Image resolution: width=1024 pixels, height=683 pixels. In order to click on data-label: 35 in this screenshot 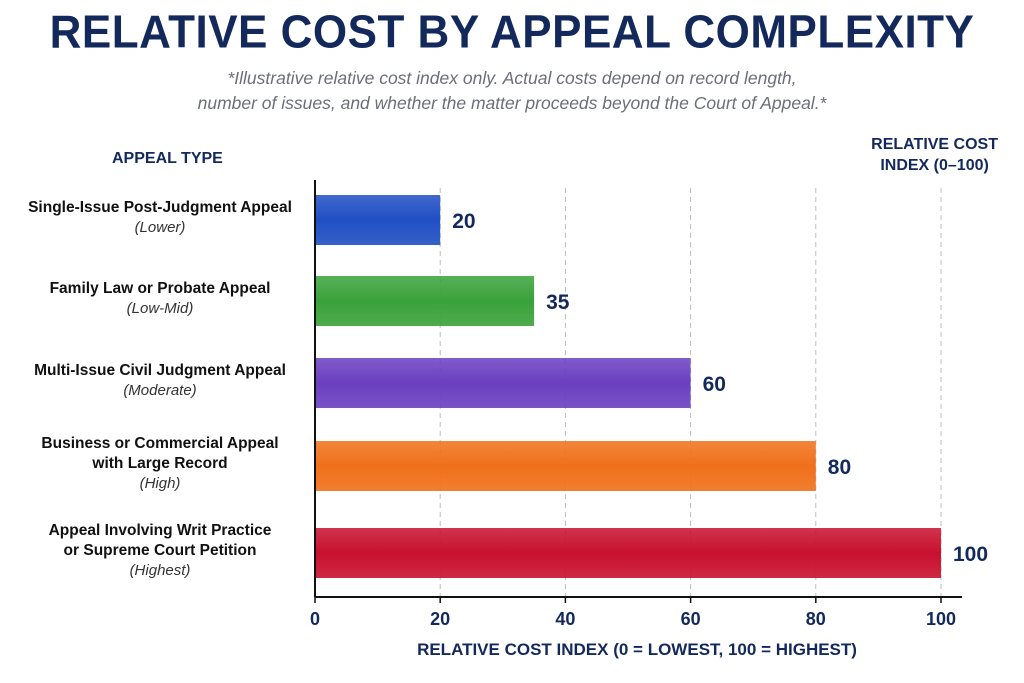, I will do `click(558, 302)`.